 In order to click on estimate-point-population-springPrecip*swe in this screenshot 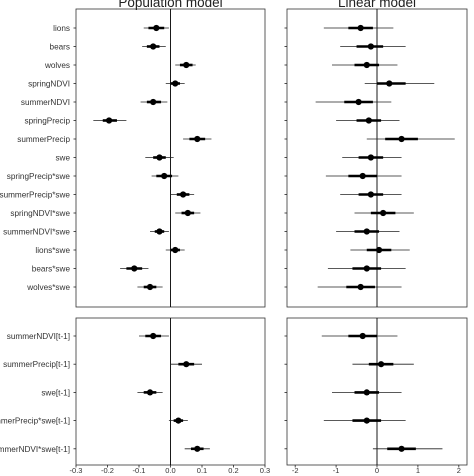, I will do `click(164, 176)`.